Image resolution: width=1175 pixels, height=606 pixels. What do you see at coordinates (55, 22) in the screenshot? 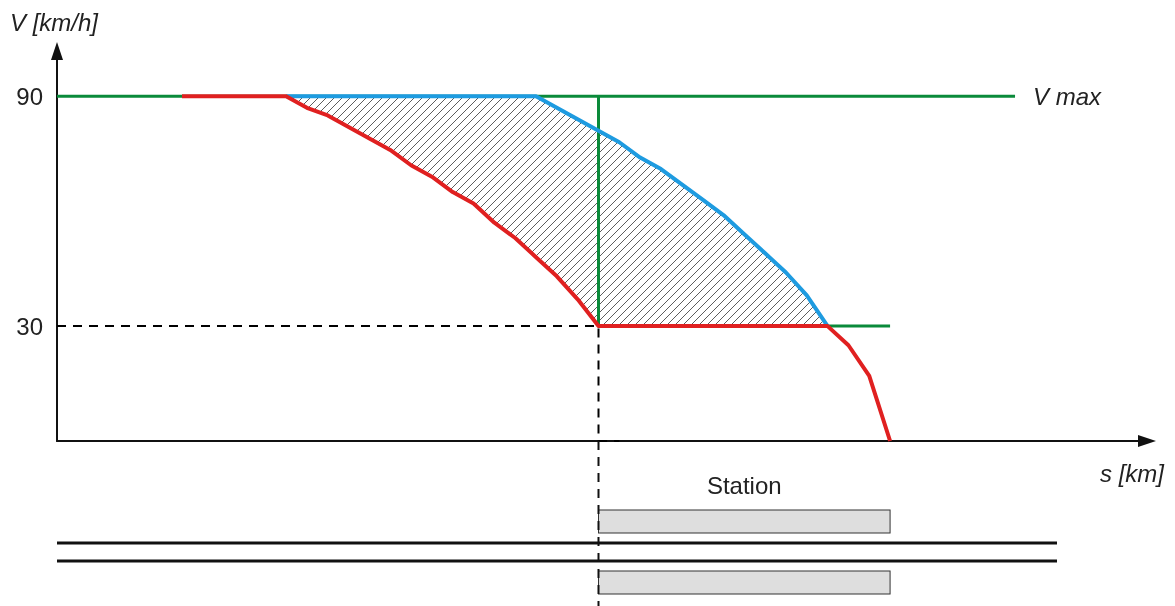
I see `y-axis-title: V [km/h]` at bounding box center [55, 22].